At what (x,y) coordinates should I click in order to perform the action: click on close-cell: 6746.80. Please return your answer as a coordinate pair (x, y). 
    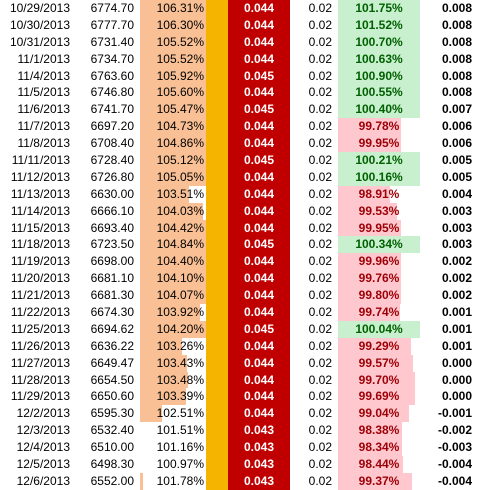
    Looking at the image, I should click on (112, 92).